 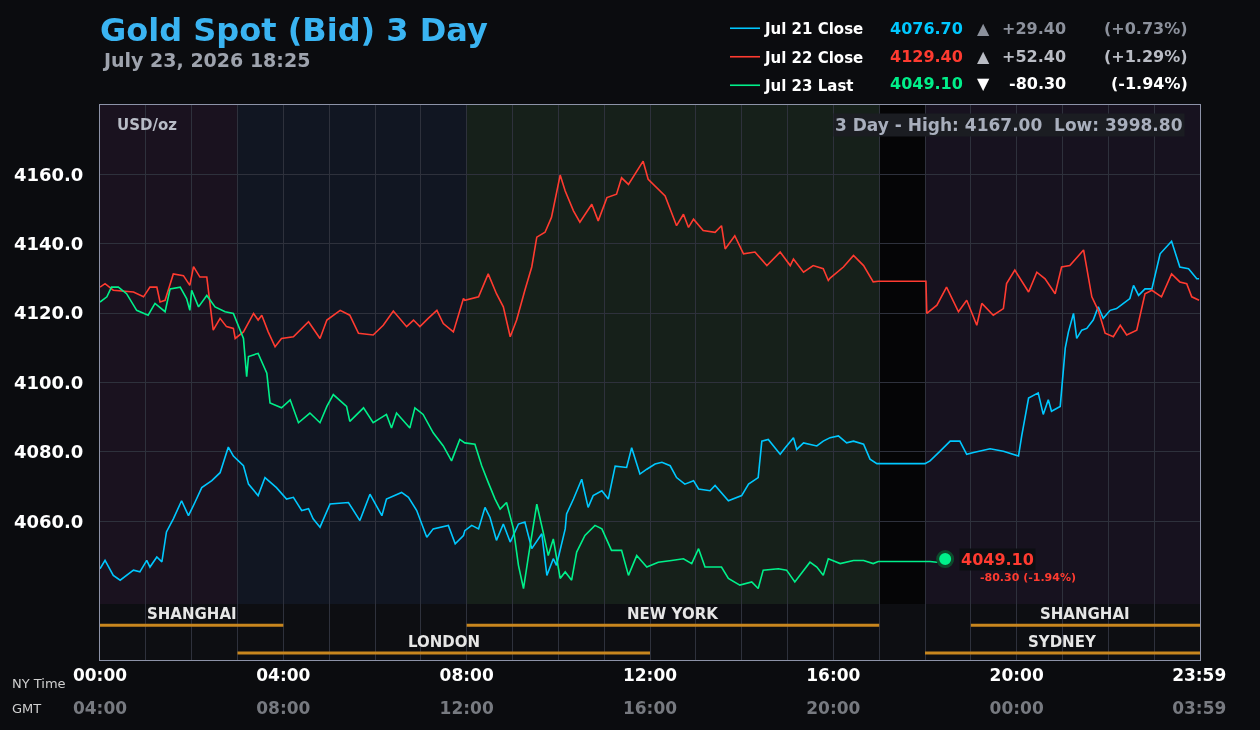 I want to click on series-label: SYDNEY, so click(x=1062, y=642).